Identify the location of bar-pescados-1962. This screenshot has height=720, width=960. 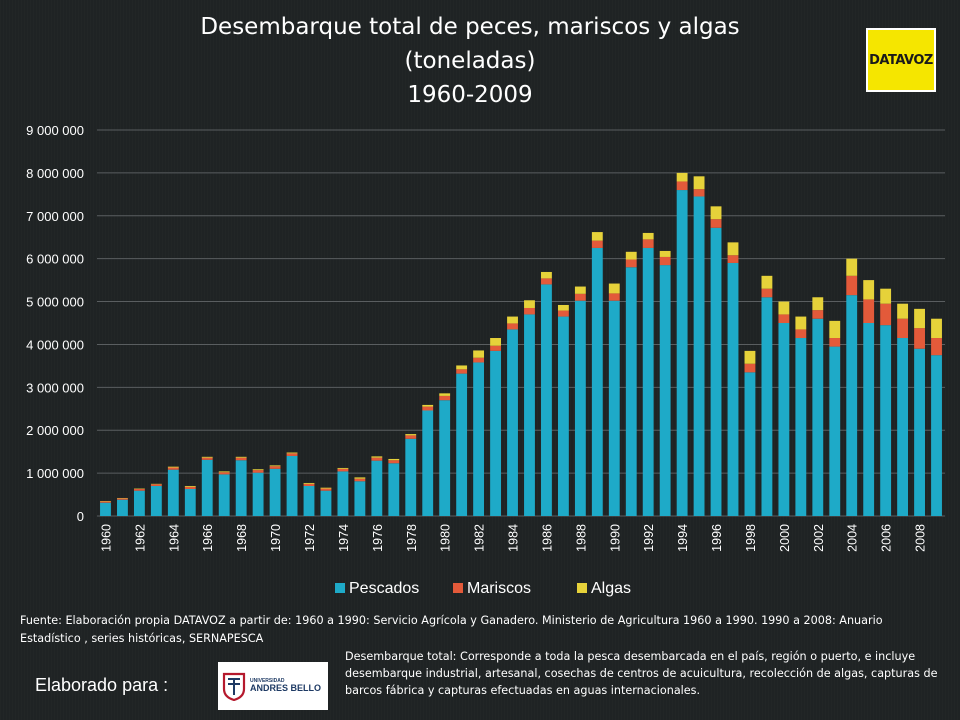
(139, 503).